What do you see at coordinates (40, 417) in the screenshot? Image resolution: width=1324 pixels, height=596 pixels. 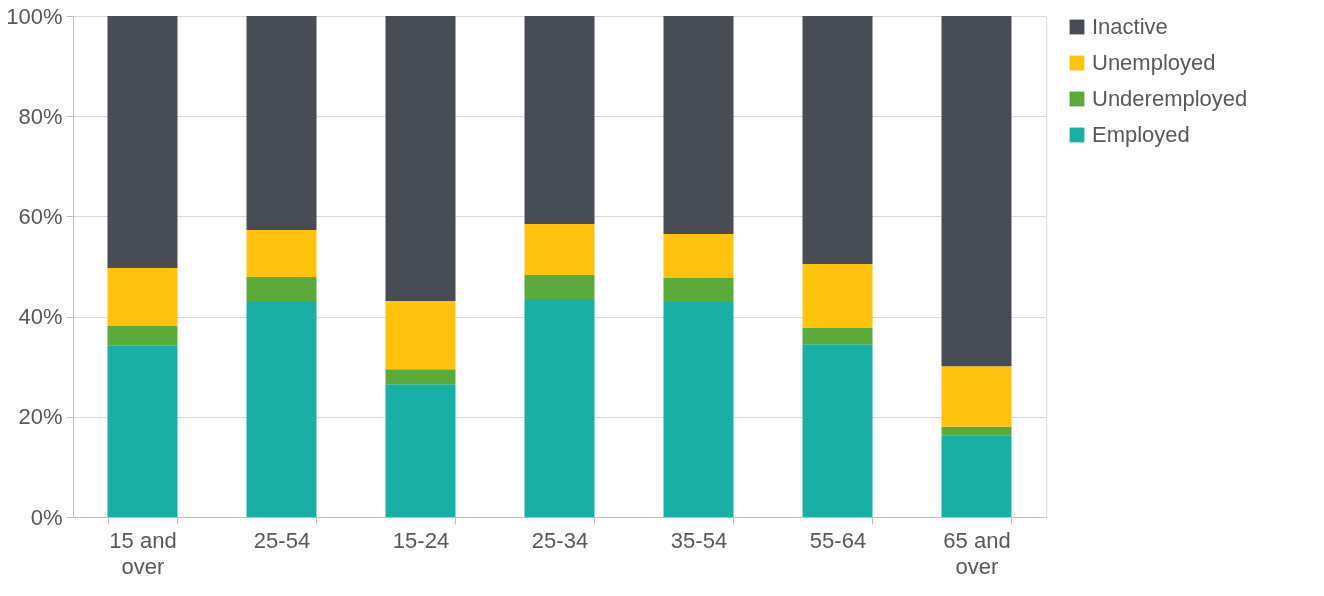 I see `y-tick-label: 20%` at bounding box center [40, 417].